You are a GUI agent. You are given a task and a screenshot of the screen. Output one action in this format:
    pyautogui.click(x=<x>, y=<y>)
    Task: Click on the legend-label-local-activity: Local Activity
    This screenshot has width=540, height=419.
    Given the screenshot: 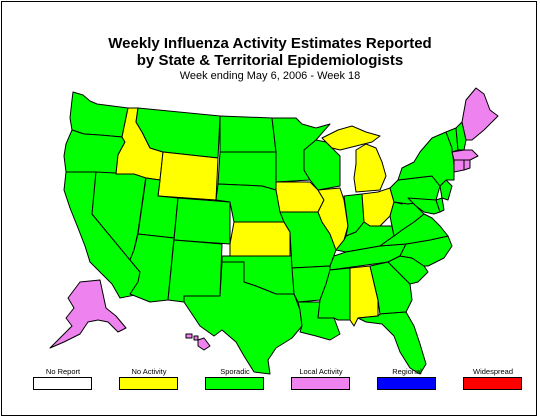 What is the action you would take?
    pyautogui.click(x=321, y=371)
    